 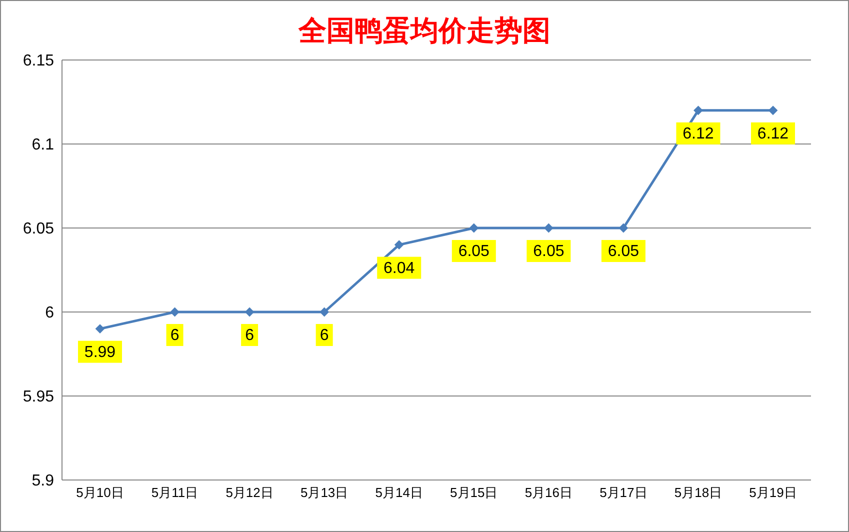 I want to click on x-tick-label: 5月16日, so click(x=548, y=492).